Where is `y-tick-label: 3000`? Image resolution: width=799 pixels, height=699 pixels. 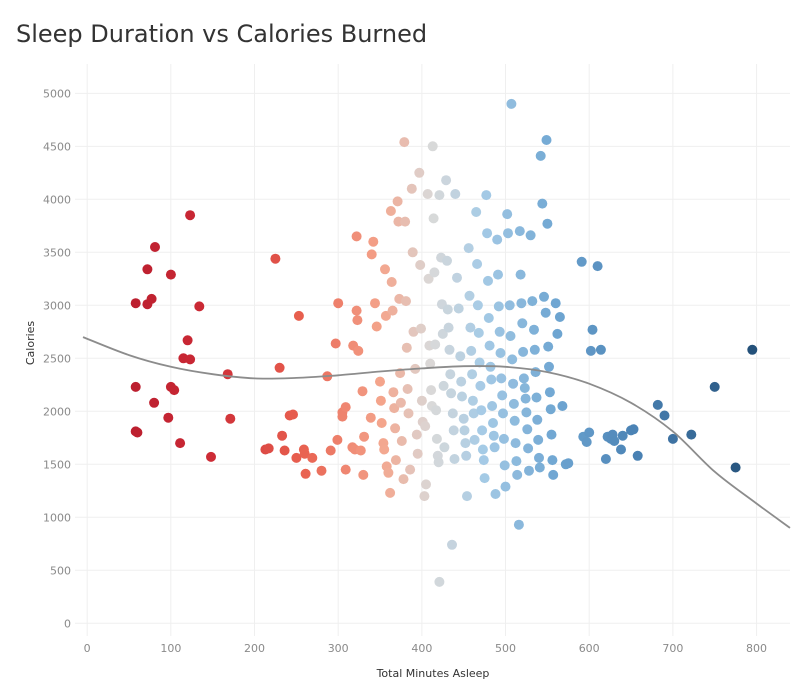
y-tick-label: 3000 is located at coordinates (57, 305).